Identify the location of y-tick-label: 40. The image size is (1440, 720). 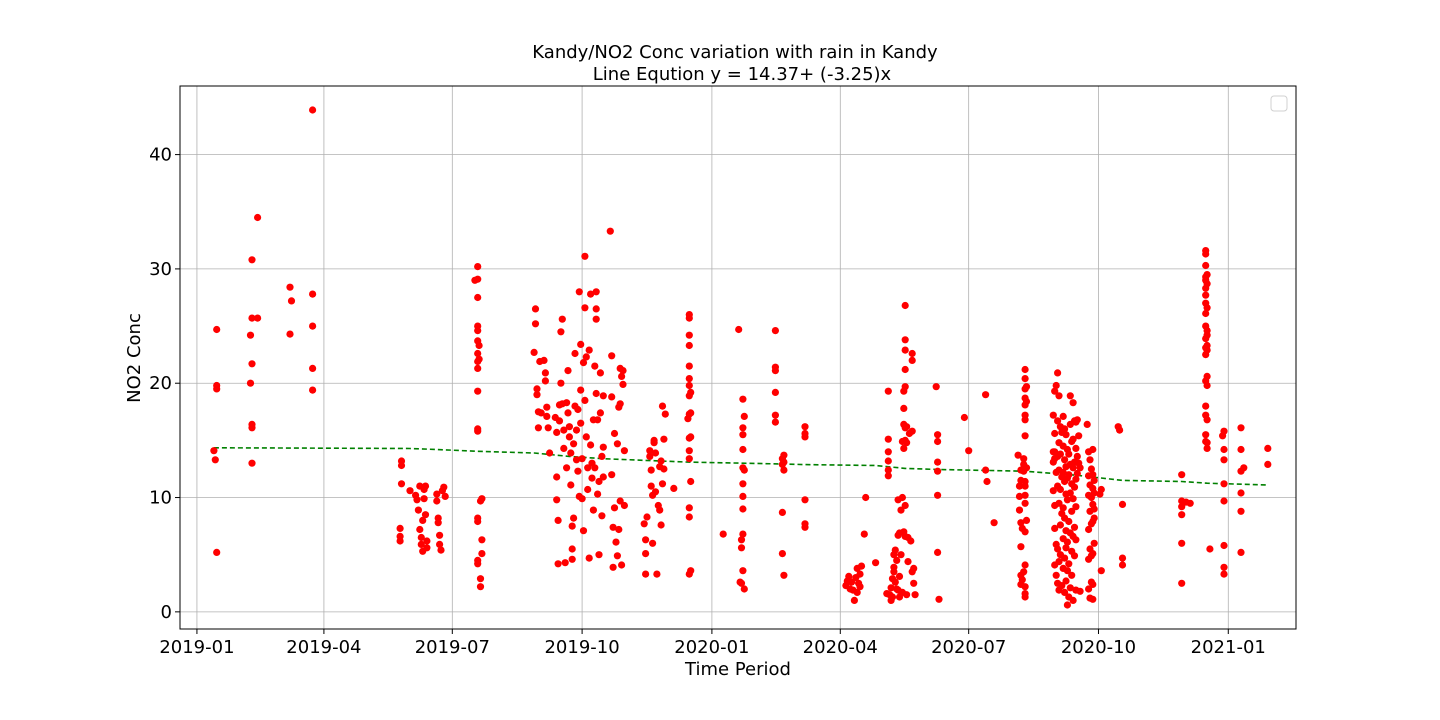
(160, 155).